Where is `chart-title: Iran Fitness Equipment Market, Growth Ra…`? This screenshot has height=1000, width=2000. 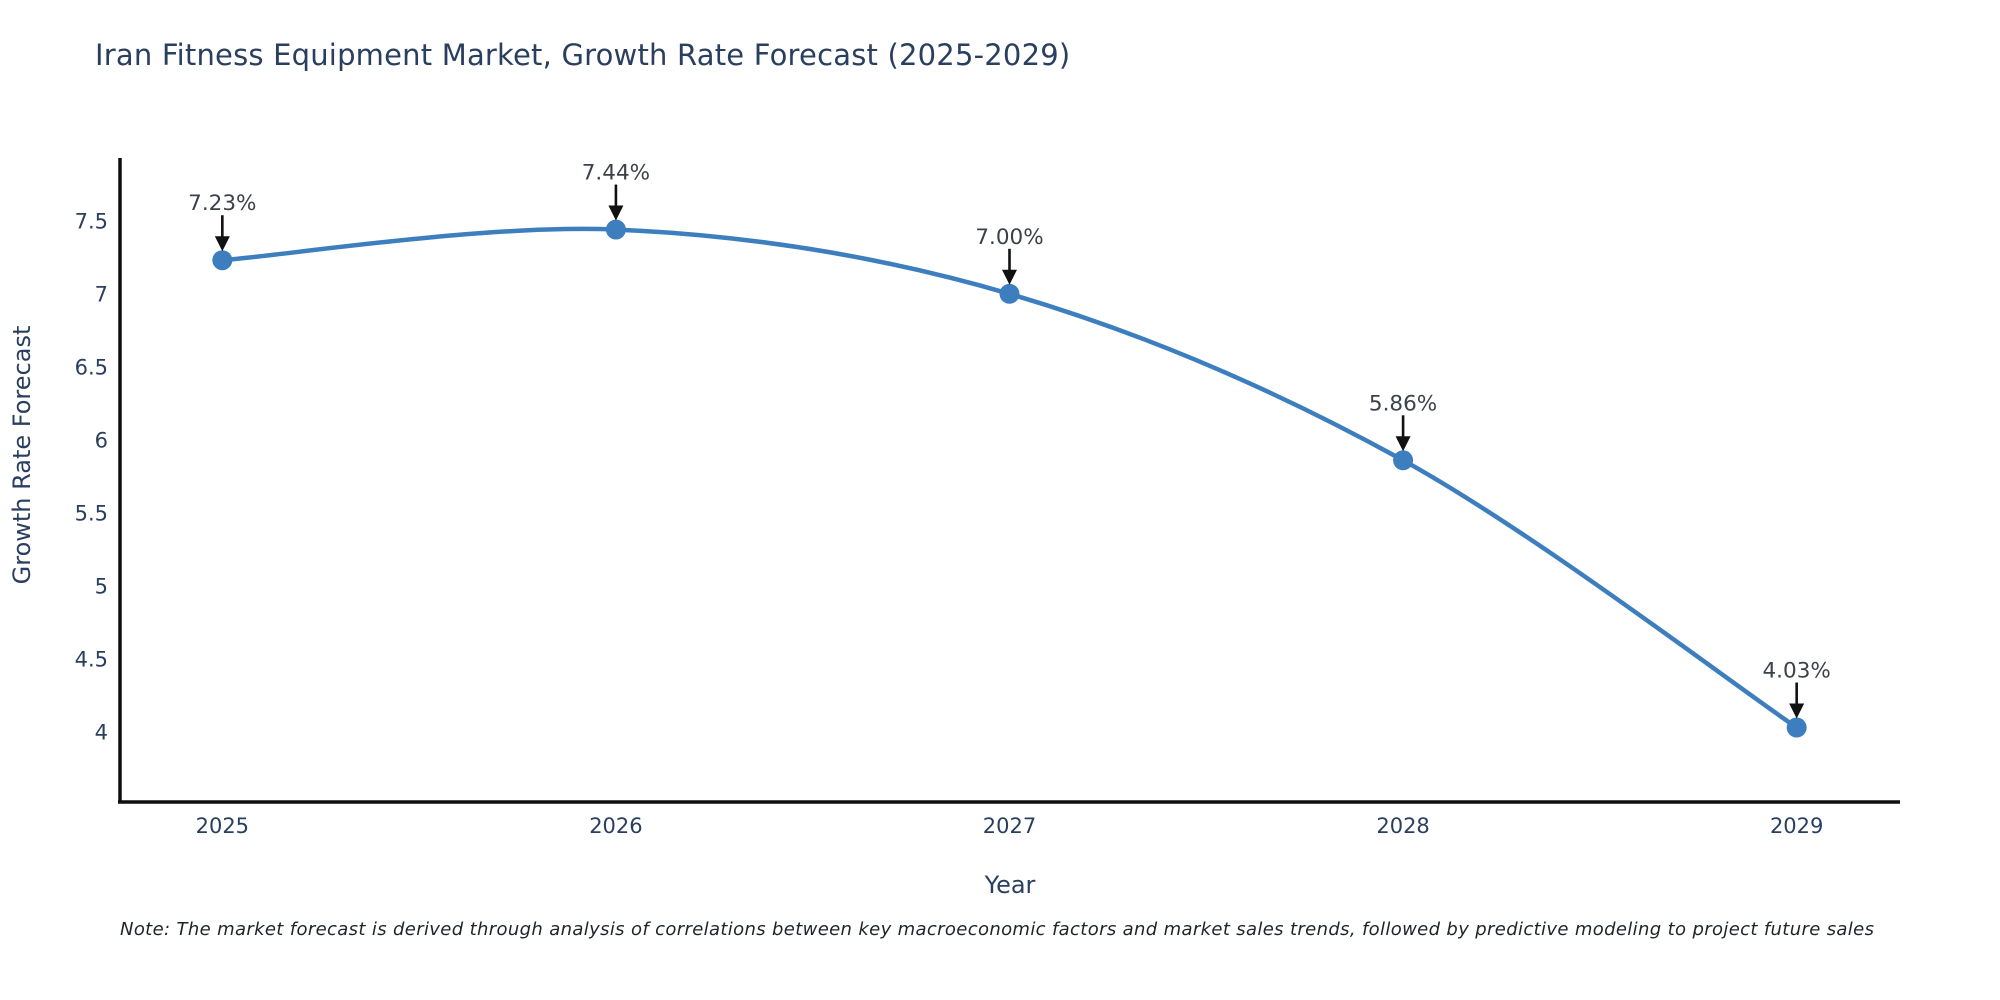 chart-title: Iran Fitness Equipment Market, Growth Ra… is located at coordinates (583, 55).